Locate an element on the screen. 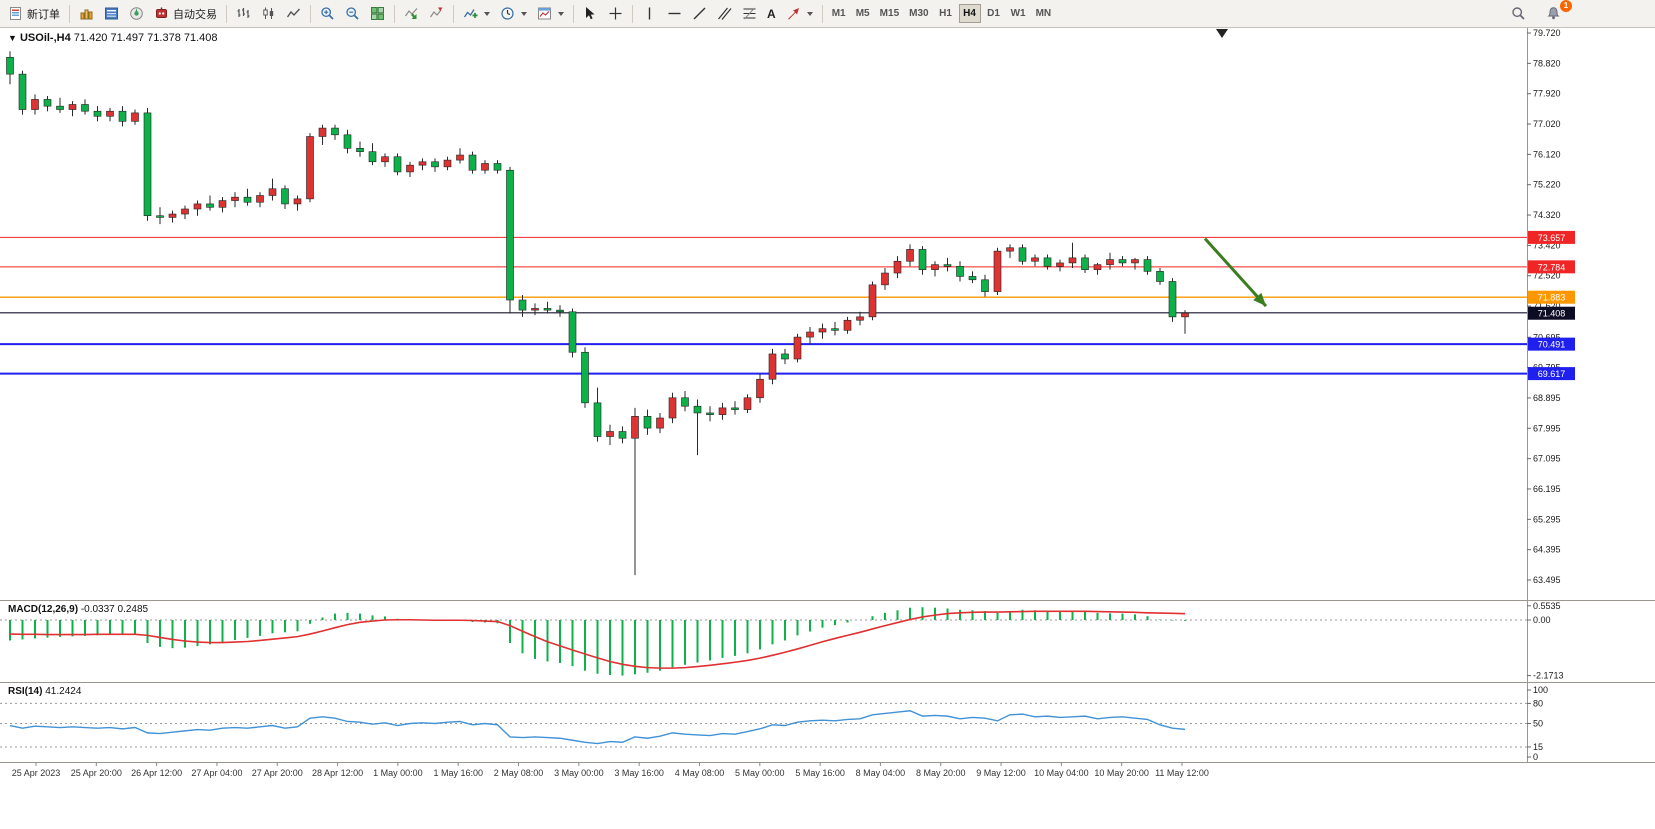 Image resolution: width=1655 pixels, height=829 pixels. svg-text: 26 Apr 12:00 is located at coordinates (156, 773).